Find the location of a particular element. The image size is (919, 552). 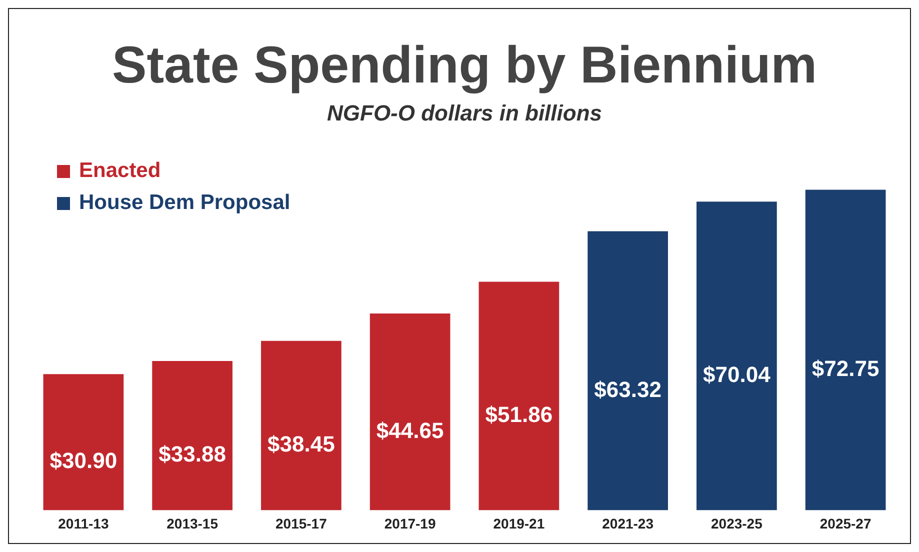

data-label: $51.86 is located at coordinates (519, 415).